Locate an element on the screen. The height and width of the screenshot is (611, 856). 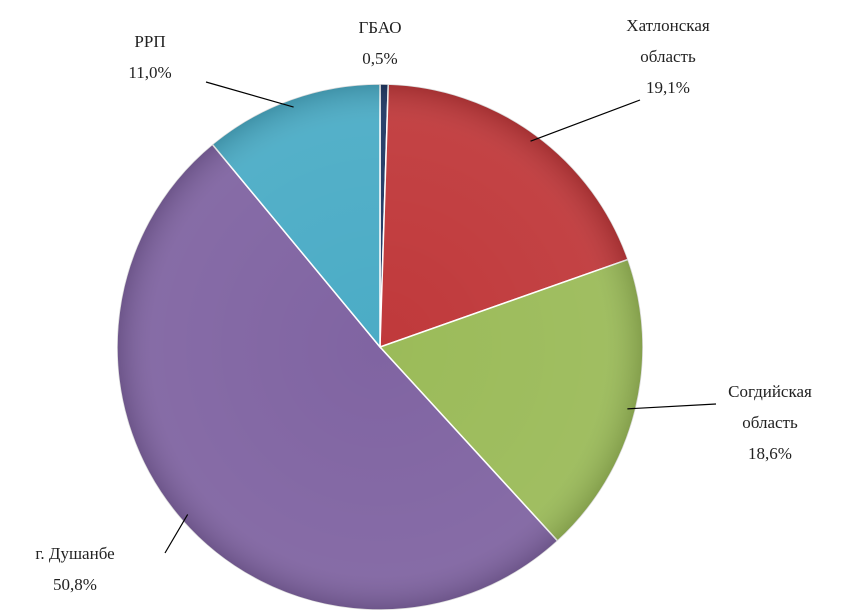
value-label: 11,0% is located at coordinates (150, 72).